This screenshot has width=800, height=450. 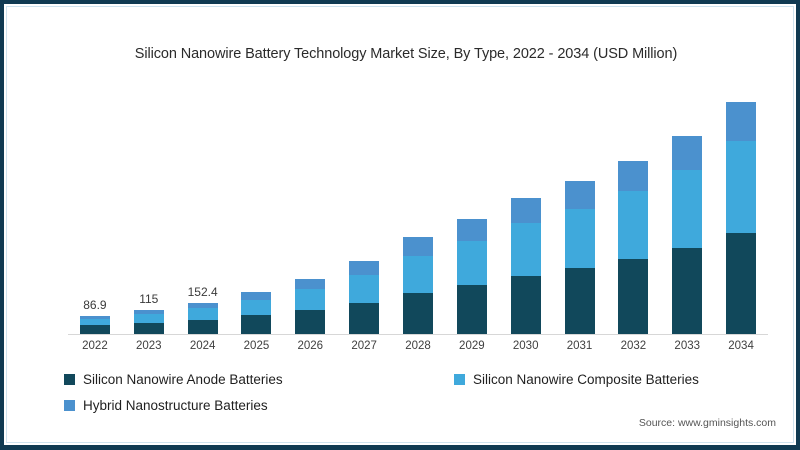 What do you see at coordinates (69, 379) in the screenshot?
I see `legend-swatch-anode` at bounding box center [69, 379].